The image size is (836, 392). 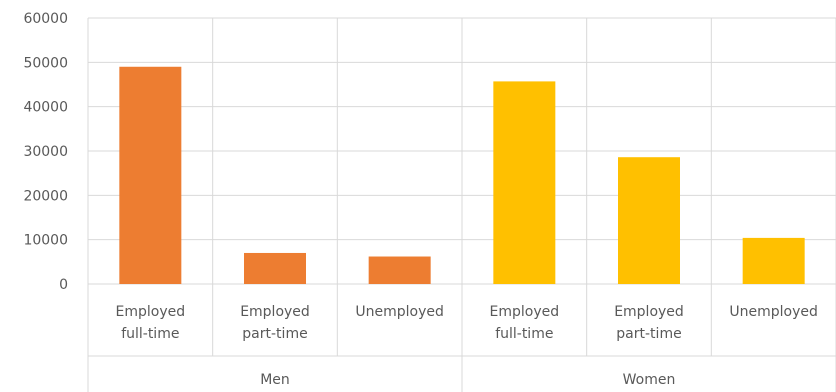 I want to click on y-tick-label: 10000, so click(x=45, y=241).